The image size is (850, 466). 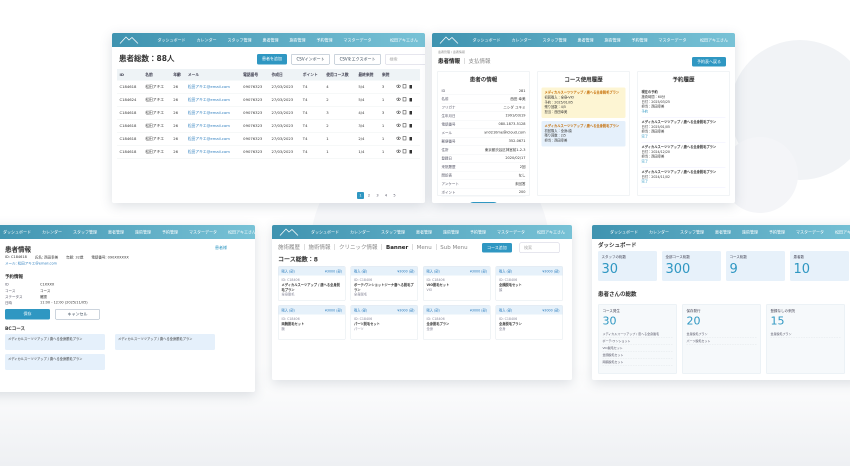 What do you see at coordinates (384, 271) in the screenshot?
I see `chead: 購入 (部) ¥3000 (部)` at bounding box center [384, 271].